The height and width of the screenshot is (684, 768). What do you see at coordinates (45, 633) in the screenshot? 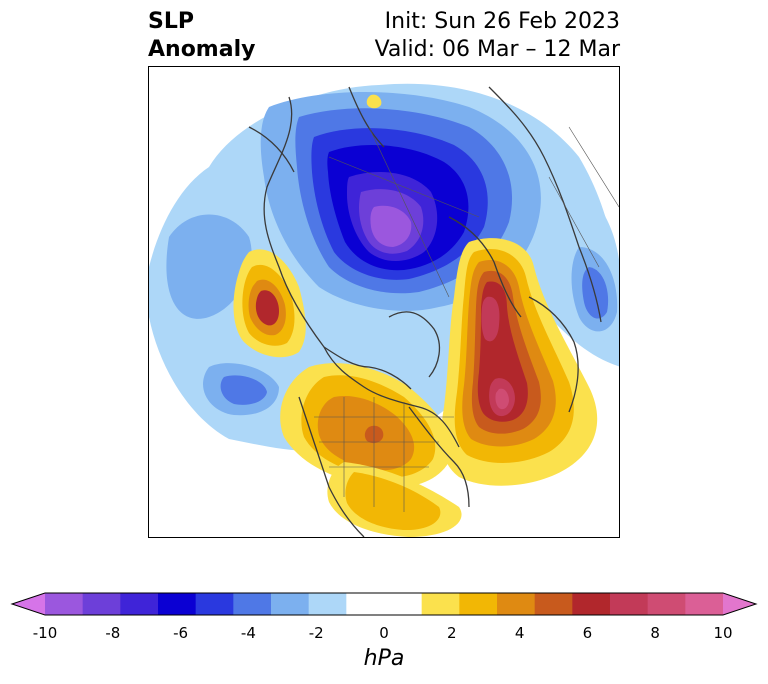
I see `colorbar-tick-label: -10` at bounding box center [45, 633].